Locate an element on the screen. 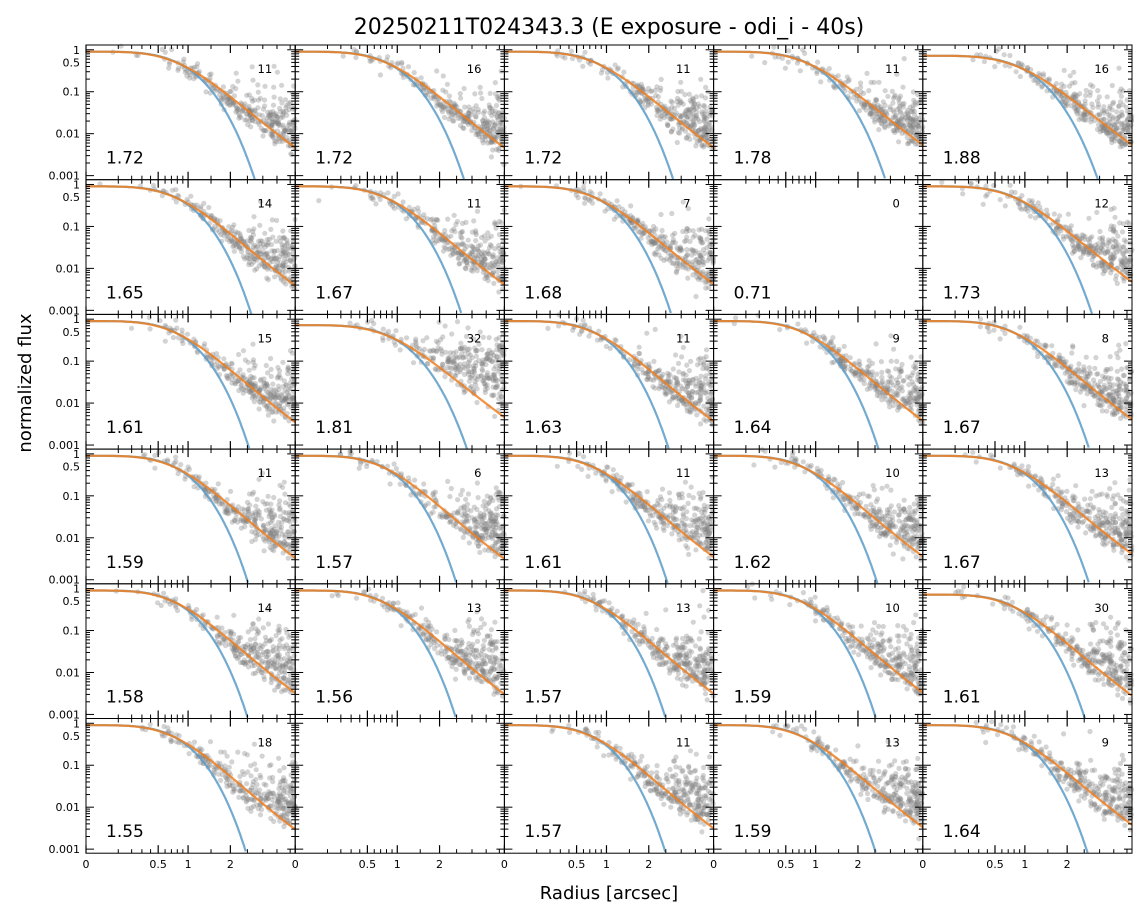 This screenshot has height=918, width=1147. y-tick-label: 1 is located at coordinates (76, 184).